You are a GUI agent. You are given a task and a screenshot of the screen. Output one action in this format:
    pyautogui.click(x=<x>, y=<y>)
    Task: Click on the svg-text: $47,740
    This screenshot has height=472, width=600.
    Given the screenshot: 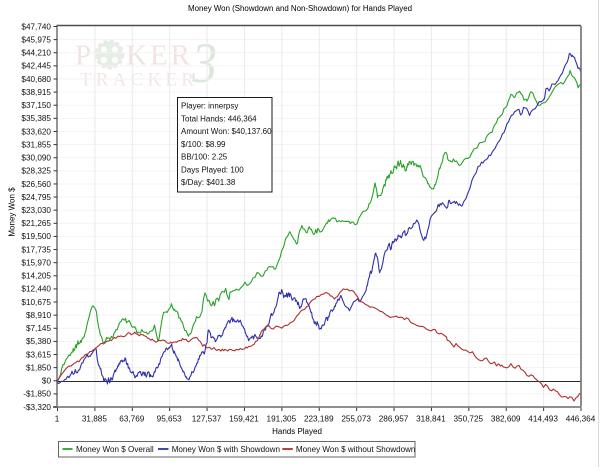 What is the action you would take?
    pyautogui.click(x=36, y=26)
    